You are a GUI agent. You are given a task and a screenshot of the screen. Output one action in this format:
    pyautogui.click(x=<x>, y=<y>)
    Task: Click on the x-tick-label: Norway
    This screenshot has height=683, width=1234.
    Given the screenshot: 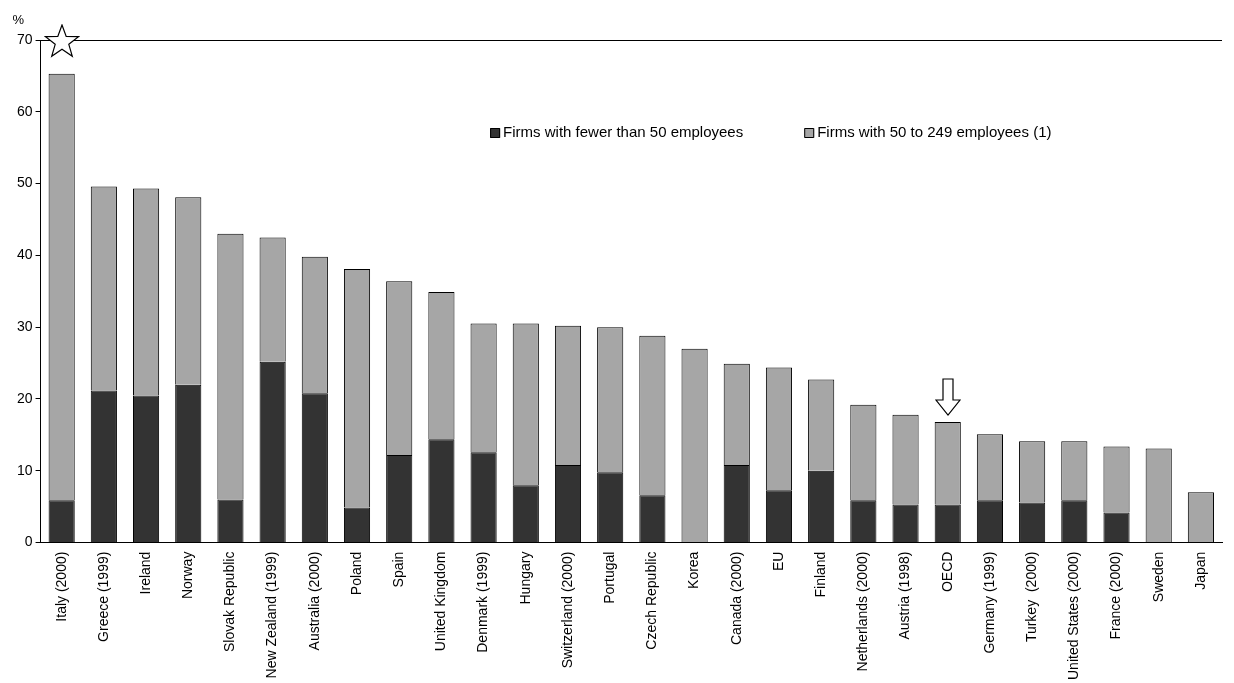 What is the action you would take?
    pyautogui.click(x=187, y=575)
    